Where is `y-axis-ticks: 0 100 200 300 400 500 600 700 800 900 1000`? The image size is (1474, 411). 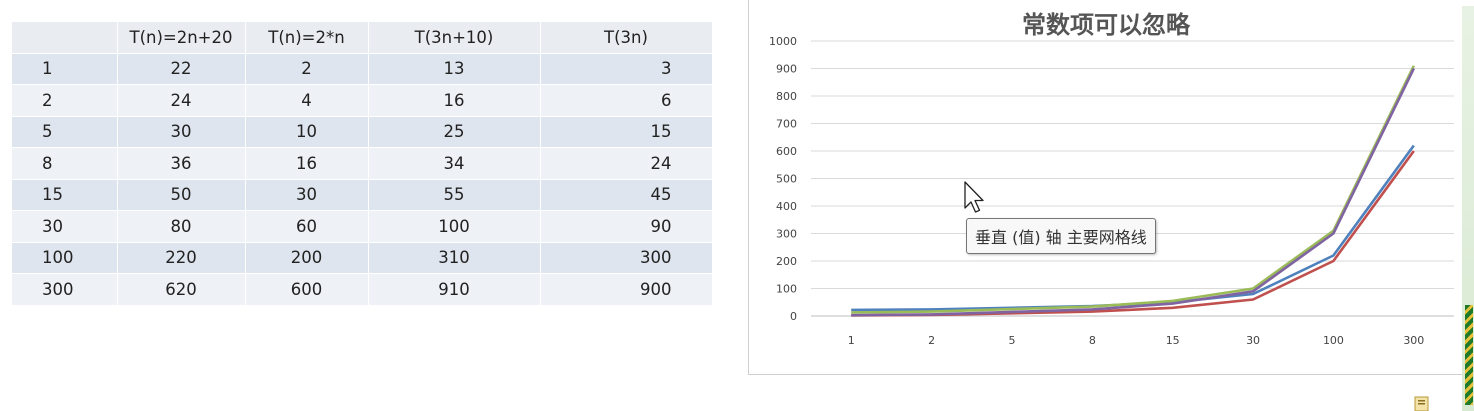 y-axis-ticks: 0 100 200 300 400 500 600 700 800 900 1000 is located at coordinates (783, 179).